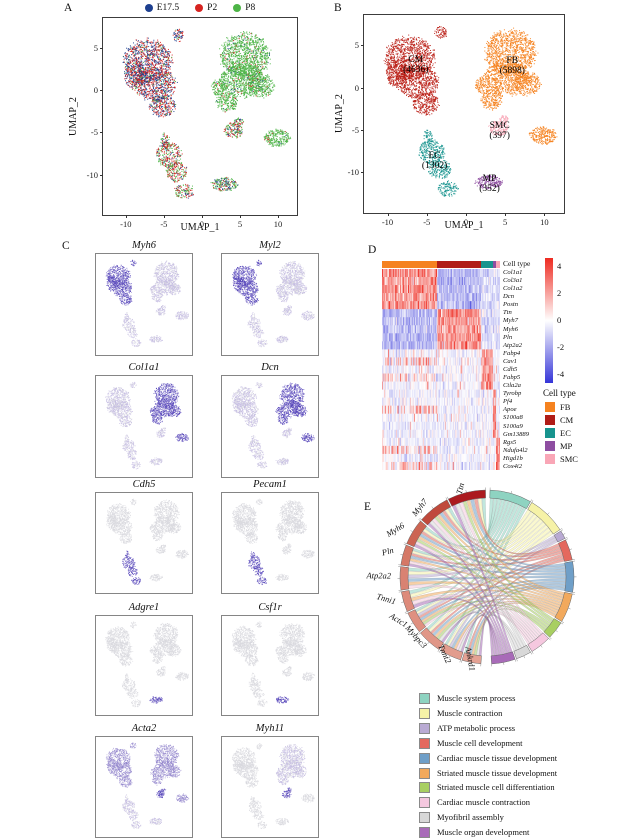 This screenshot has width=640, height=840. What do you see at coordinates (559, 293) in the screenshot?
I see `colorbar-tick-label: 2` at bounding box center [559, 293].